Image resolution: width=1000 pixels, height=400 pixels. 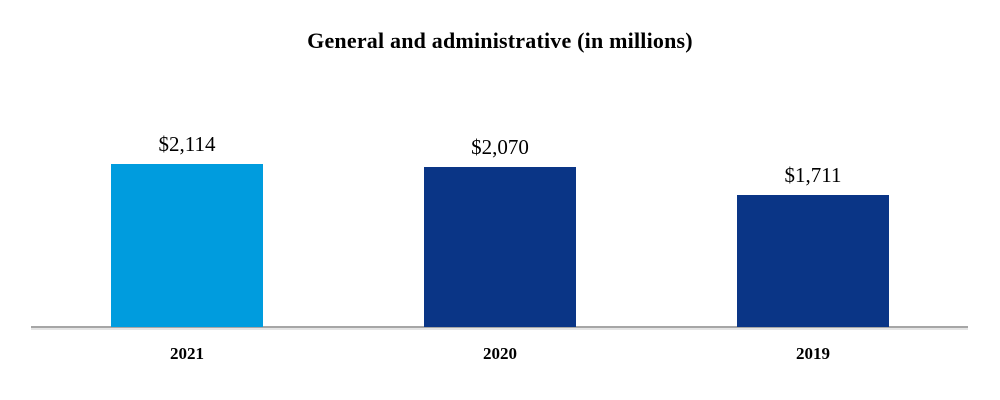 I want to click on x-tick-label-2021: 2021, so click(x=187, y=353).